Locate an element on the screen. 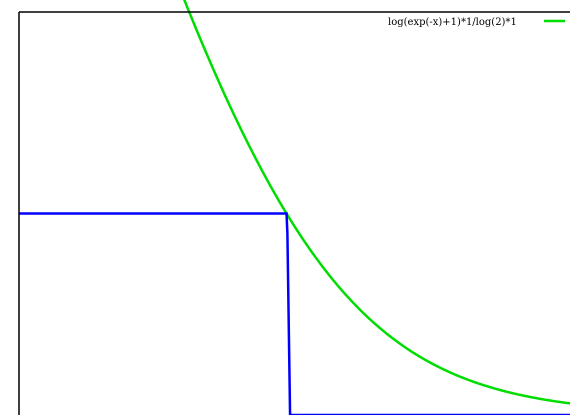 The height and width of the screenshot is (415, 570). legend: log(exp(-x)+1)*1/log(2)*1 is located at coordinates (476, 22).